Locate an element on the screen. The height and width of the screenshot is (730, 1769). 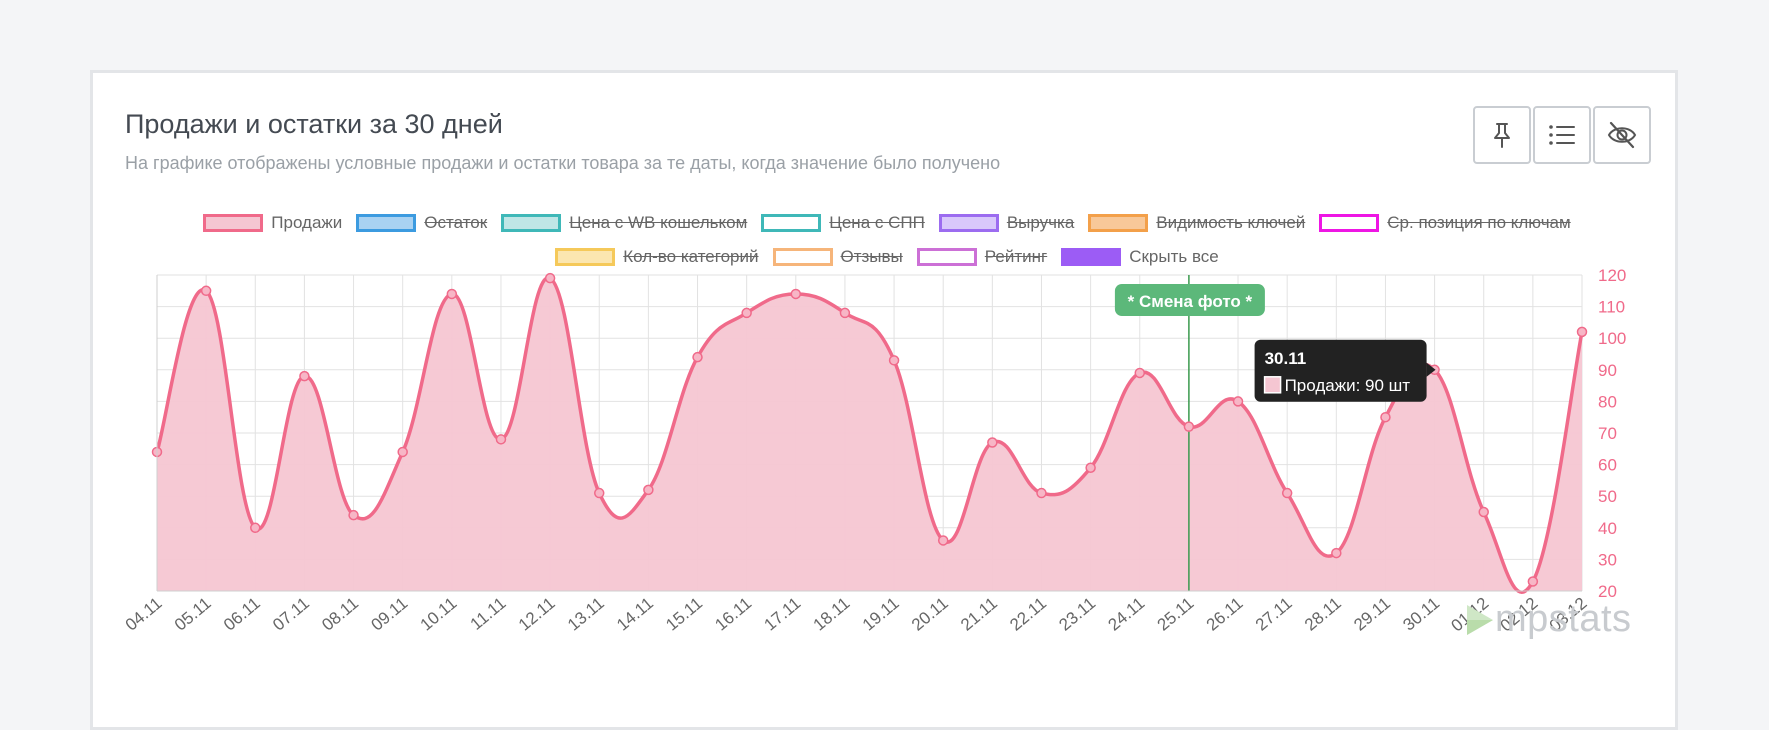
legend-label: Скрыть все is located at coordinates (1174, 256).